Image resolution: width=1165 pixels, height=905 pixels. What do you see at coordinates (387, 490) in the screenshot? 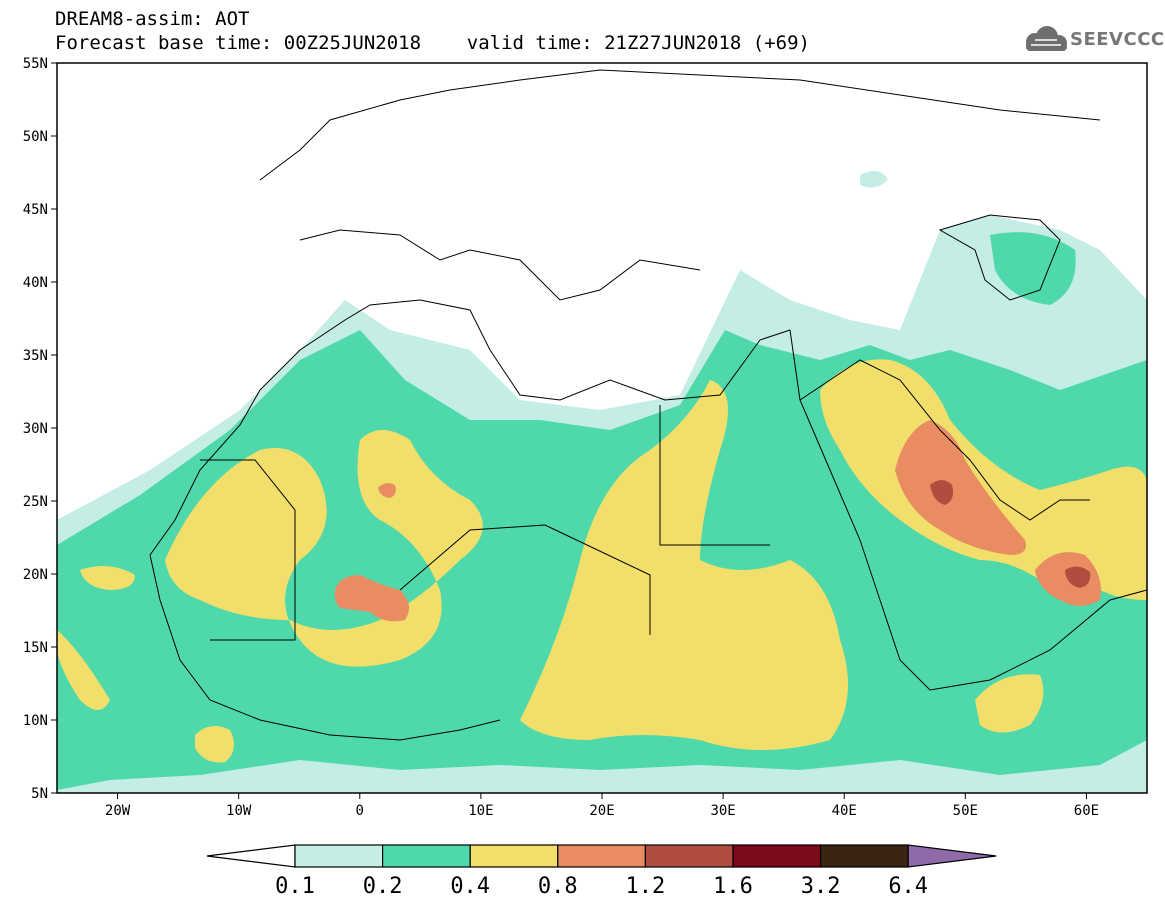
I see `aot-band-0.8-algeria` at bounding box center [387, 490].